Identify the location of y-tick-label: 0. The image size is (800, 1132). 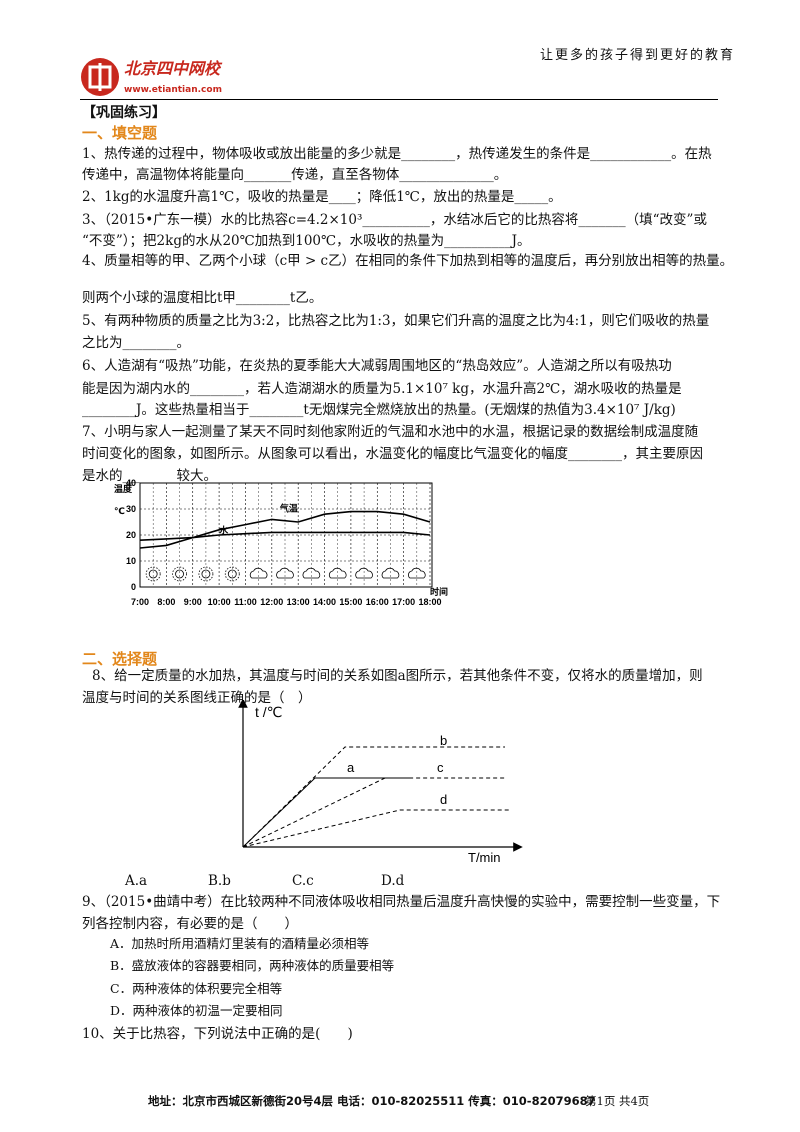
(133, 587).